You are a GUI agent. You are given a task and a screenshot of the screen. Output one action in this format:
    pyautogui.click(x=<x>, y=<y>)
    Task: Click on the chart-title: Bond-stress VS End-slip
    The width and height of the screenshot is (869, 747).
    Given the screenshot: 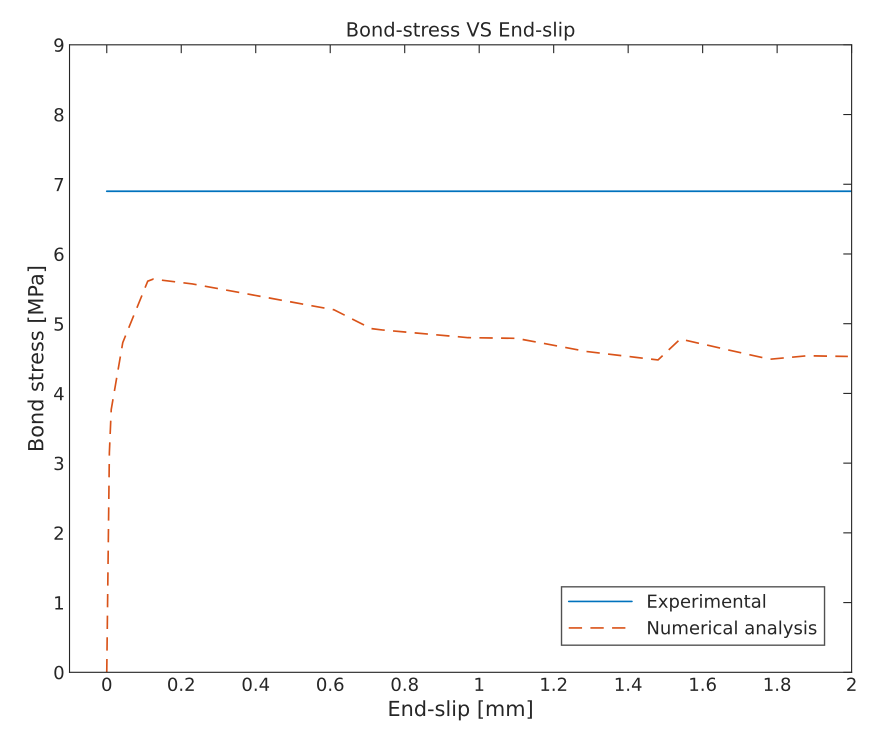 What is the action you would take?
    pyautogui.click(x=461, y=31)
    